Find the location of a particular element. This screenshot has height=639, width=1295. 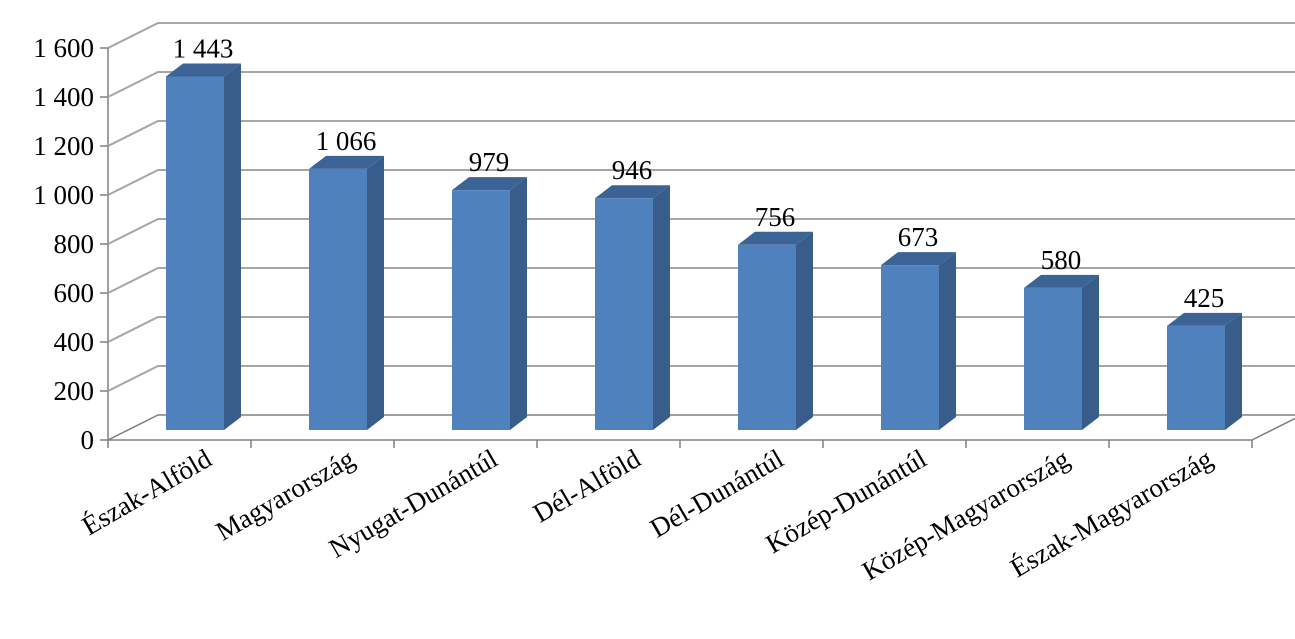

data-label: 1 443 is located at coordinates (203, 48).